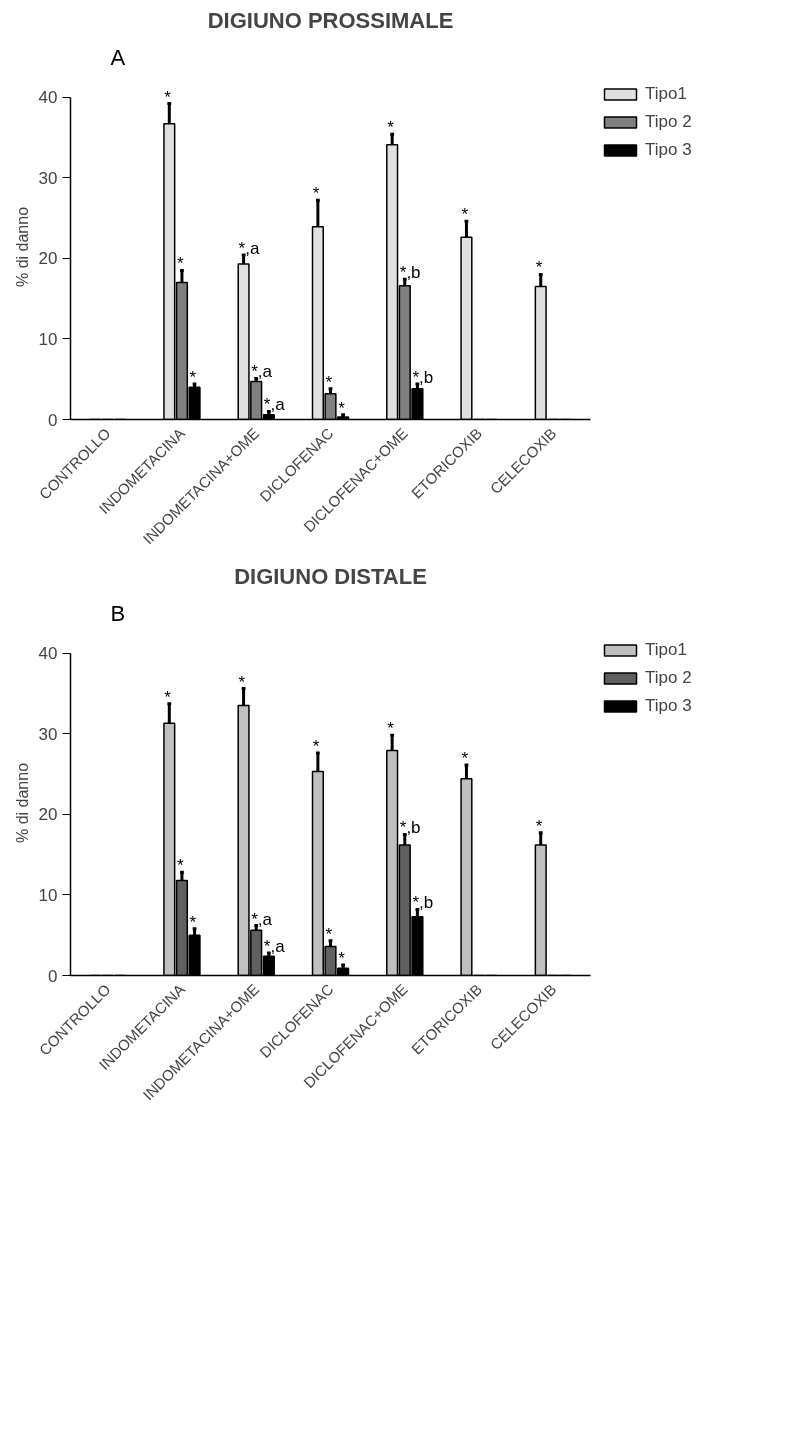 The image size is (793, 1439). I want to click on chart-title: DIGIUNO DISTALE, so click(330, 576).